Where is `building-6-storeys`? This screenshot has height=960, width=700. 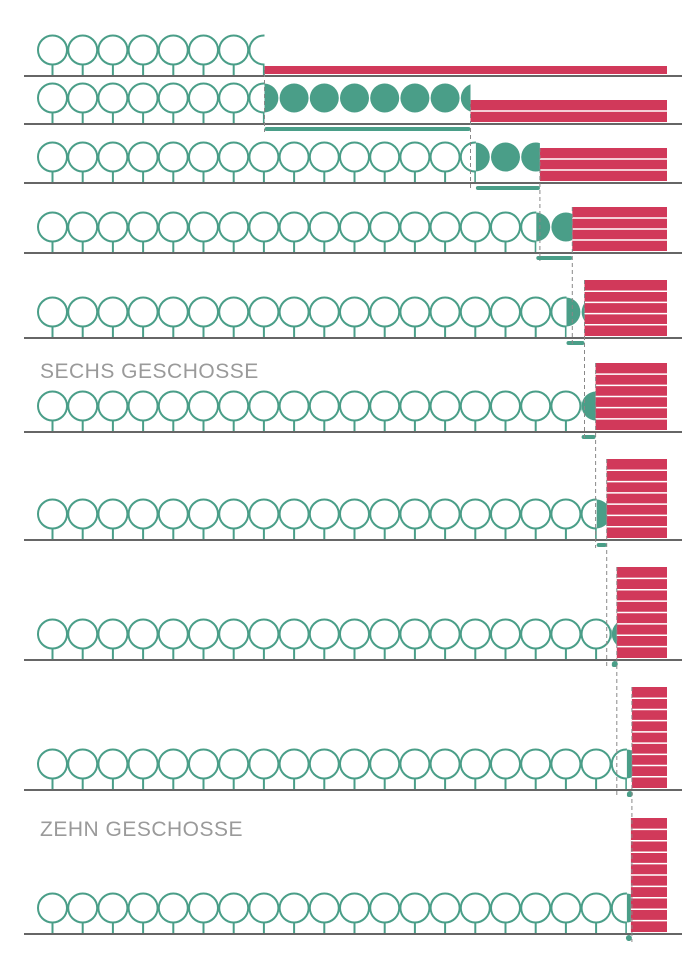
building-6-storeys is located at coordinates (631, 396).